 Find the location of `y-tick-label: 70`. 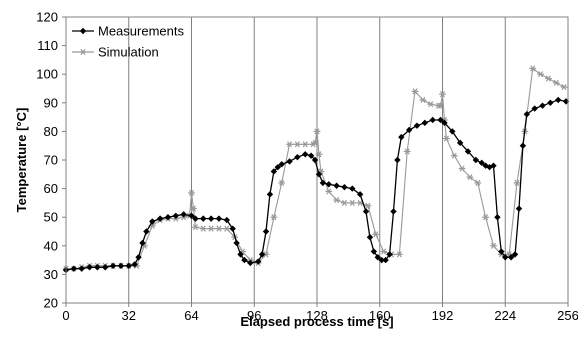

y-tick-label: 70 is located at coordinates (51, 160).